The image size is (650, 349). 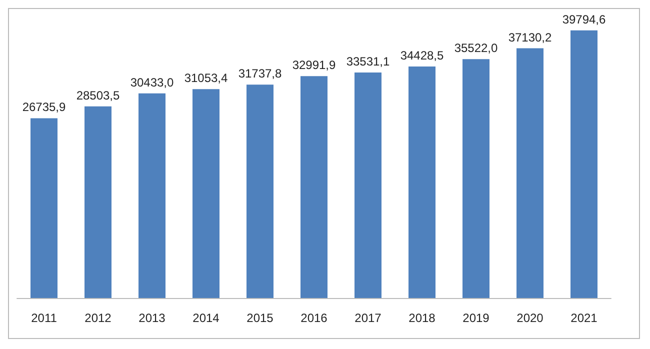 What do you see at coordinates (476, 48) in the screenshot?
I see `data-label: 35522,0` at bounding box center [476, 48].